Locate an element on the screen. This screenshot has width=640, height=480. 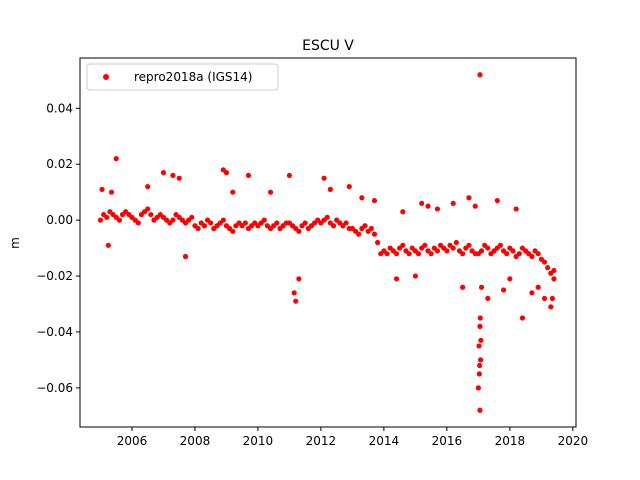
y-tick-label: 0.04 is located at coordinates (59, 108).